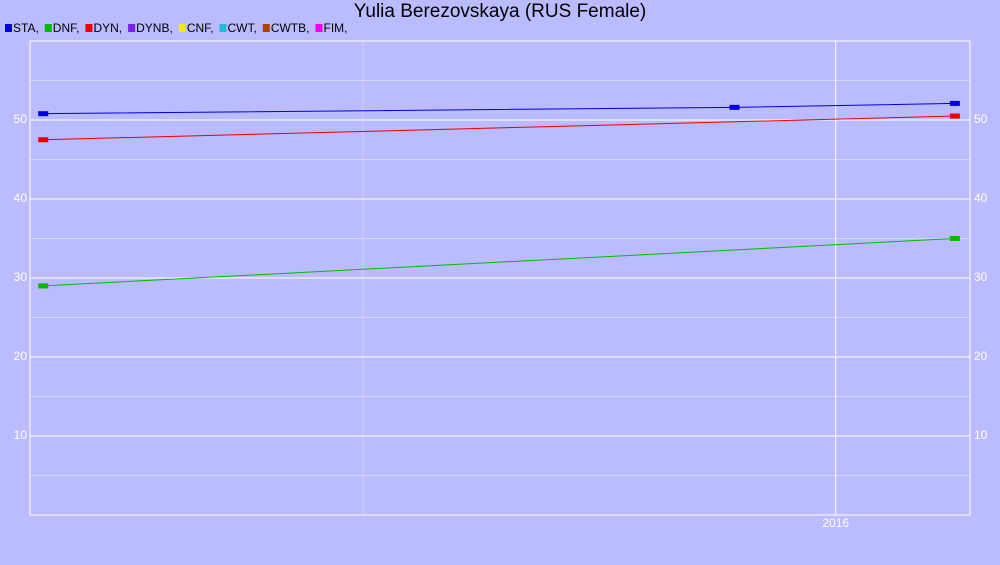 The width and height of the screenshot is (1000, 565). I want to click on y-tick-label-right: 50, so click(981, 119).